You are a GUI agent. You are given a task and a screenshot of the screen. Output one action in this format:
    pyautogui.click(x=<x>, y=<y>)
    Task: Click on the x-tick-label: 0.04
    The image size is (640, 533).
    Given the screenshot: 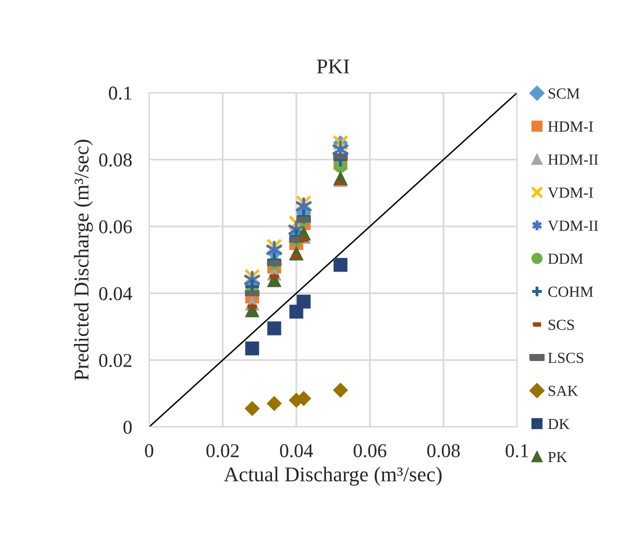 What is the action you would take?
    pyautogui.click(x=297, y=451)
    